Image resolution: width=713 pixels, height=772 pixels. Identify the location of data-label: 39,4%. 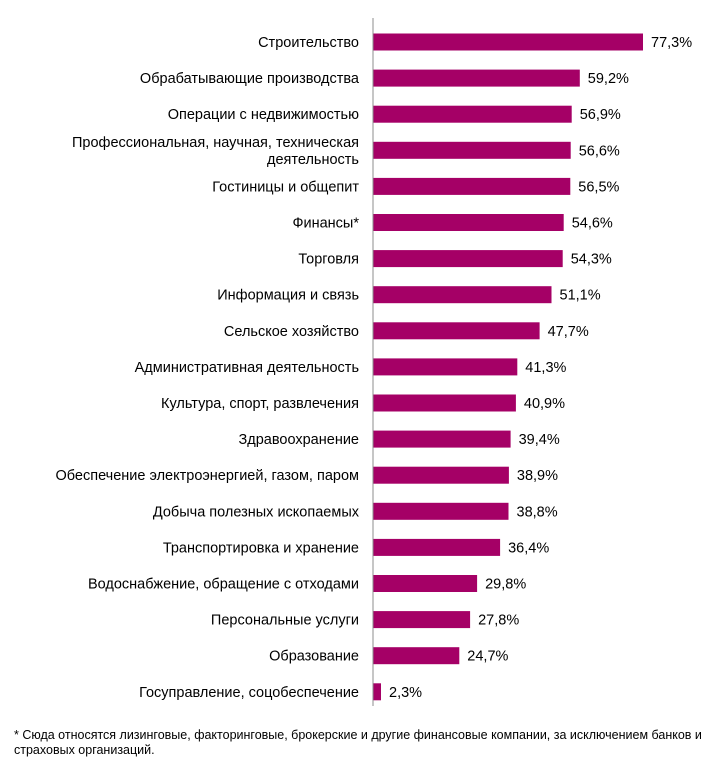
(539, 440).